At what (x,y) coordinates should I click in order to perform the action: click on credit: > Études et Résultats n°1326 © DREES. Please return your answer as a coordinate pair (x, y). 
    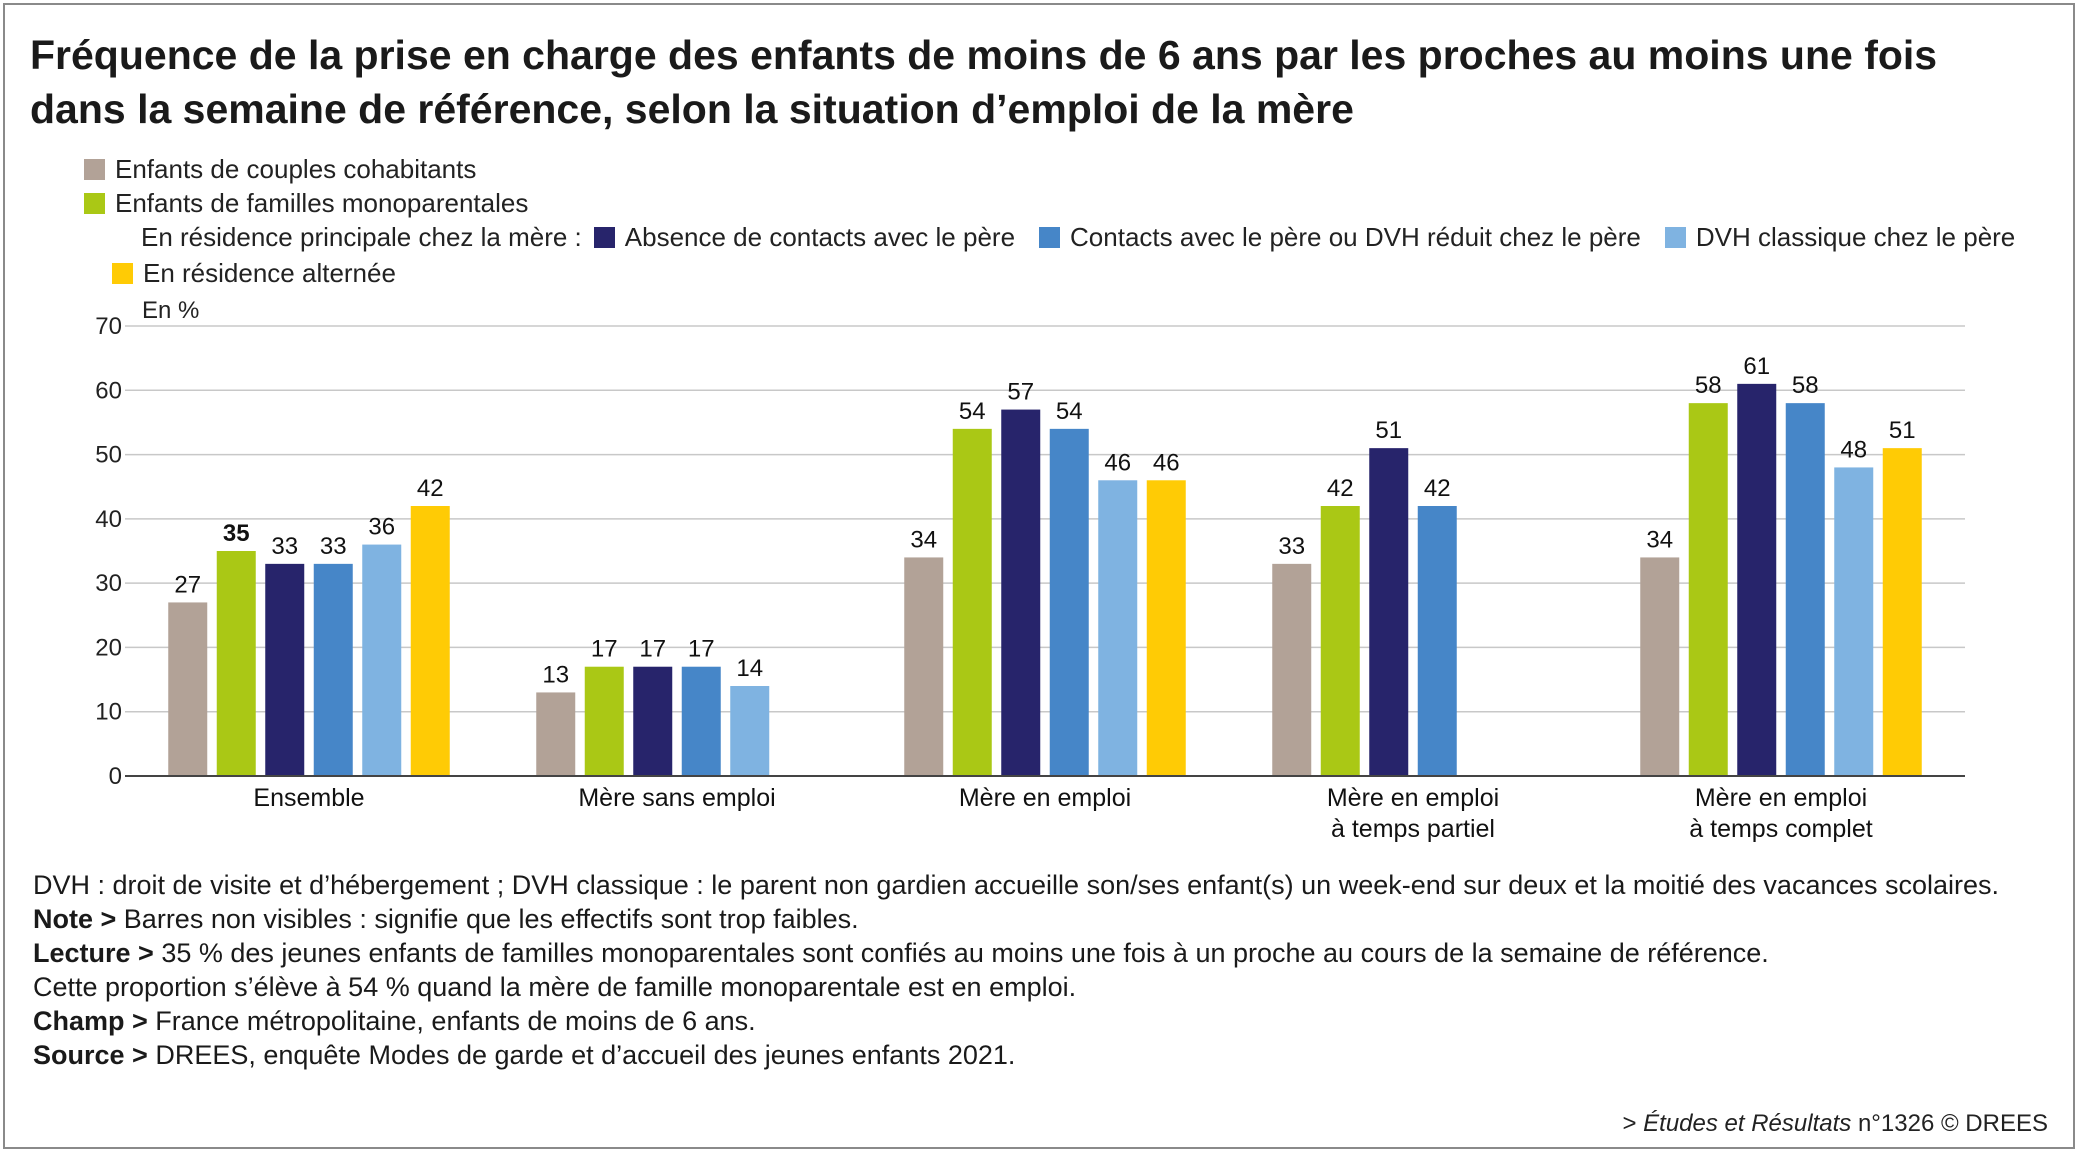
    Looking at the image, I should click on (1835, 1124).